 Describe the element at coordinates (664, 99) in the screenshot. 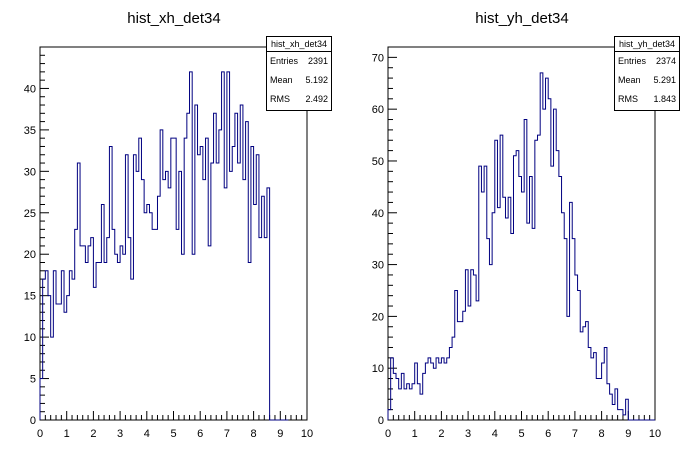

I see `stats-value: 1.843` at that location.